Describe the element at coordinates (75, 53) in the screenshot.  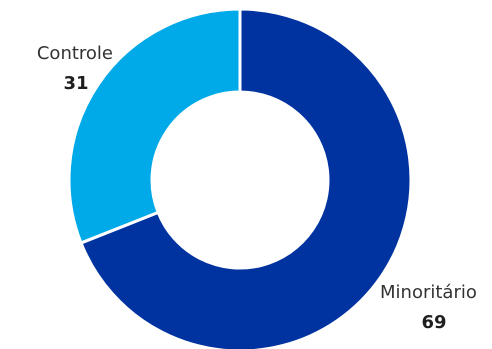
I see `slice-label-controle: Controle` at that location.